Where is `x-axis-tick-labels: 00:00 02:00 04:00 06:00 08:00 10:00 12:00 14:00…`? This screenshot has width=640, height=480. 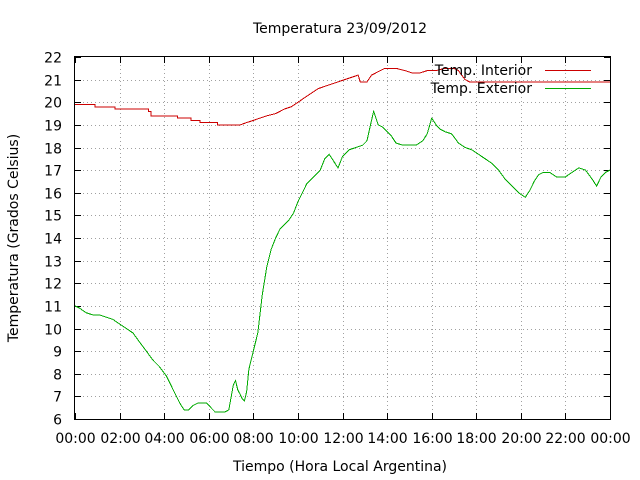
x-axis-tick-labels: 00:00 02:00 04:00 06:00 08:00 10:00 12:00 14:00… is located at coordinates (342, 439).